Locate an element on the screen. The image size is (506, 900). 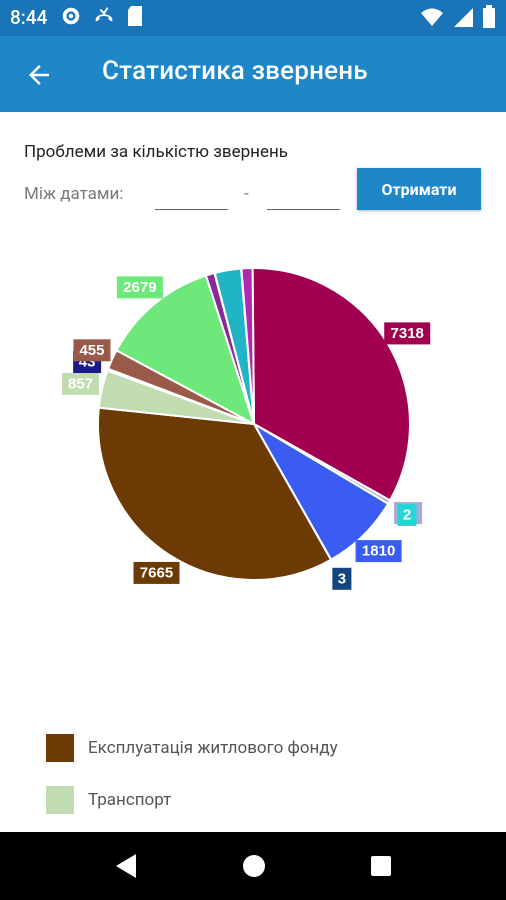
status-time: 8:44 is located at coordinates (29, 17).